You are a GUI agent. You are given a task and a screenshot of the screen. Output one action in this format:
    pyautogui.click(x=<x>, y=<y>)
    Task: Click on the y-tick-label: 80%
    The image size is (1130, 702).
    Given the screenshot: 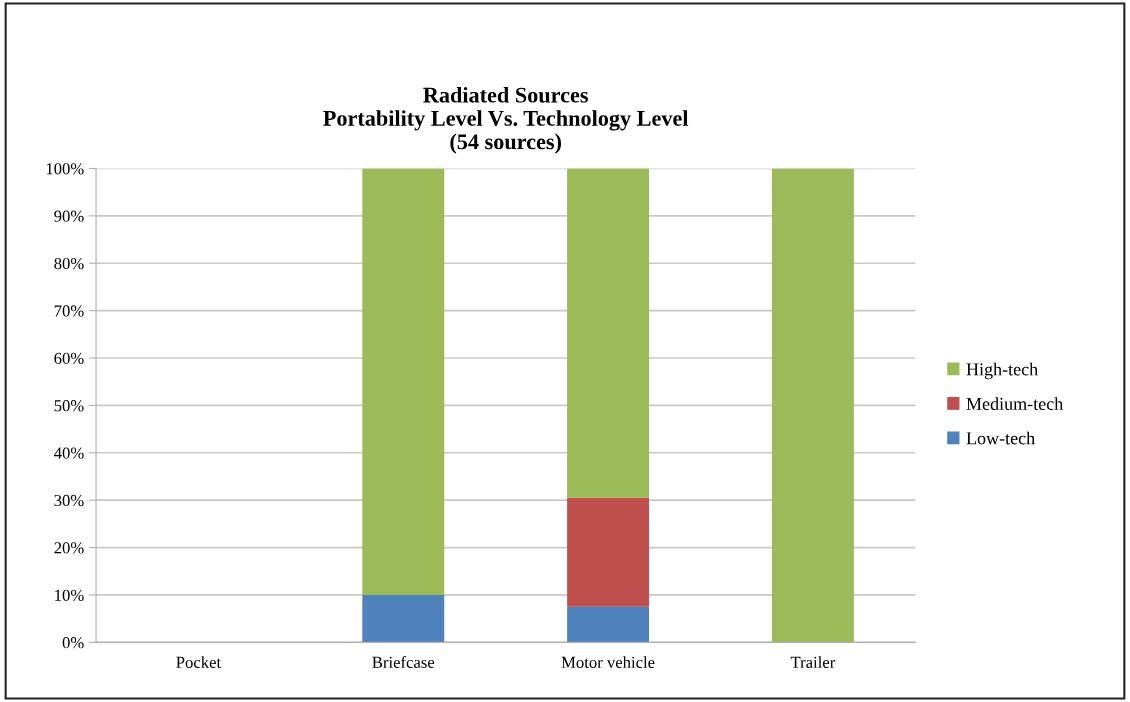 What is the action you would take?
    pyautogui.click(x=69, y=263)
    